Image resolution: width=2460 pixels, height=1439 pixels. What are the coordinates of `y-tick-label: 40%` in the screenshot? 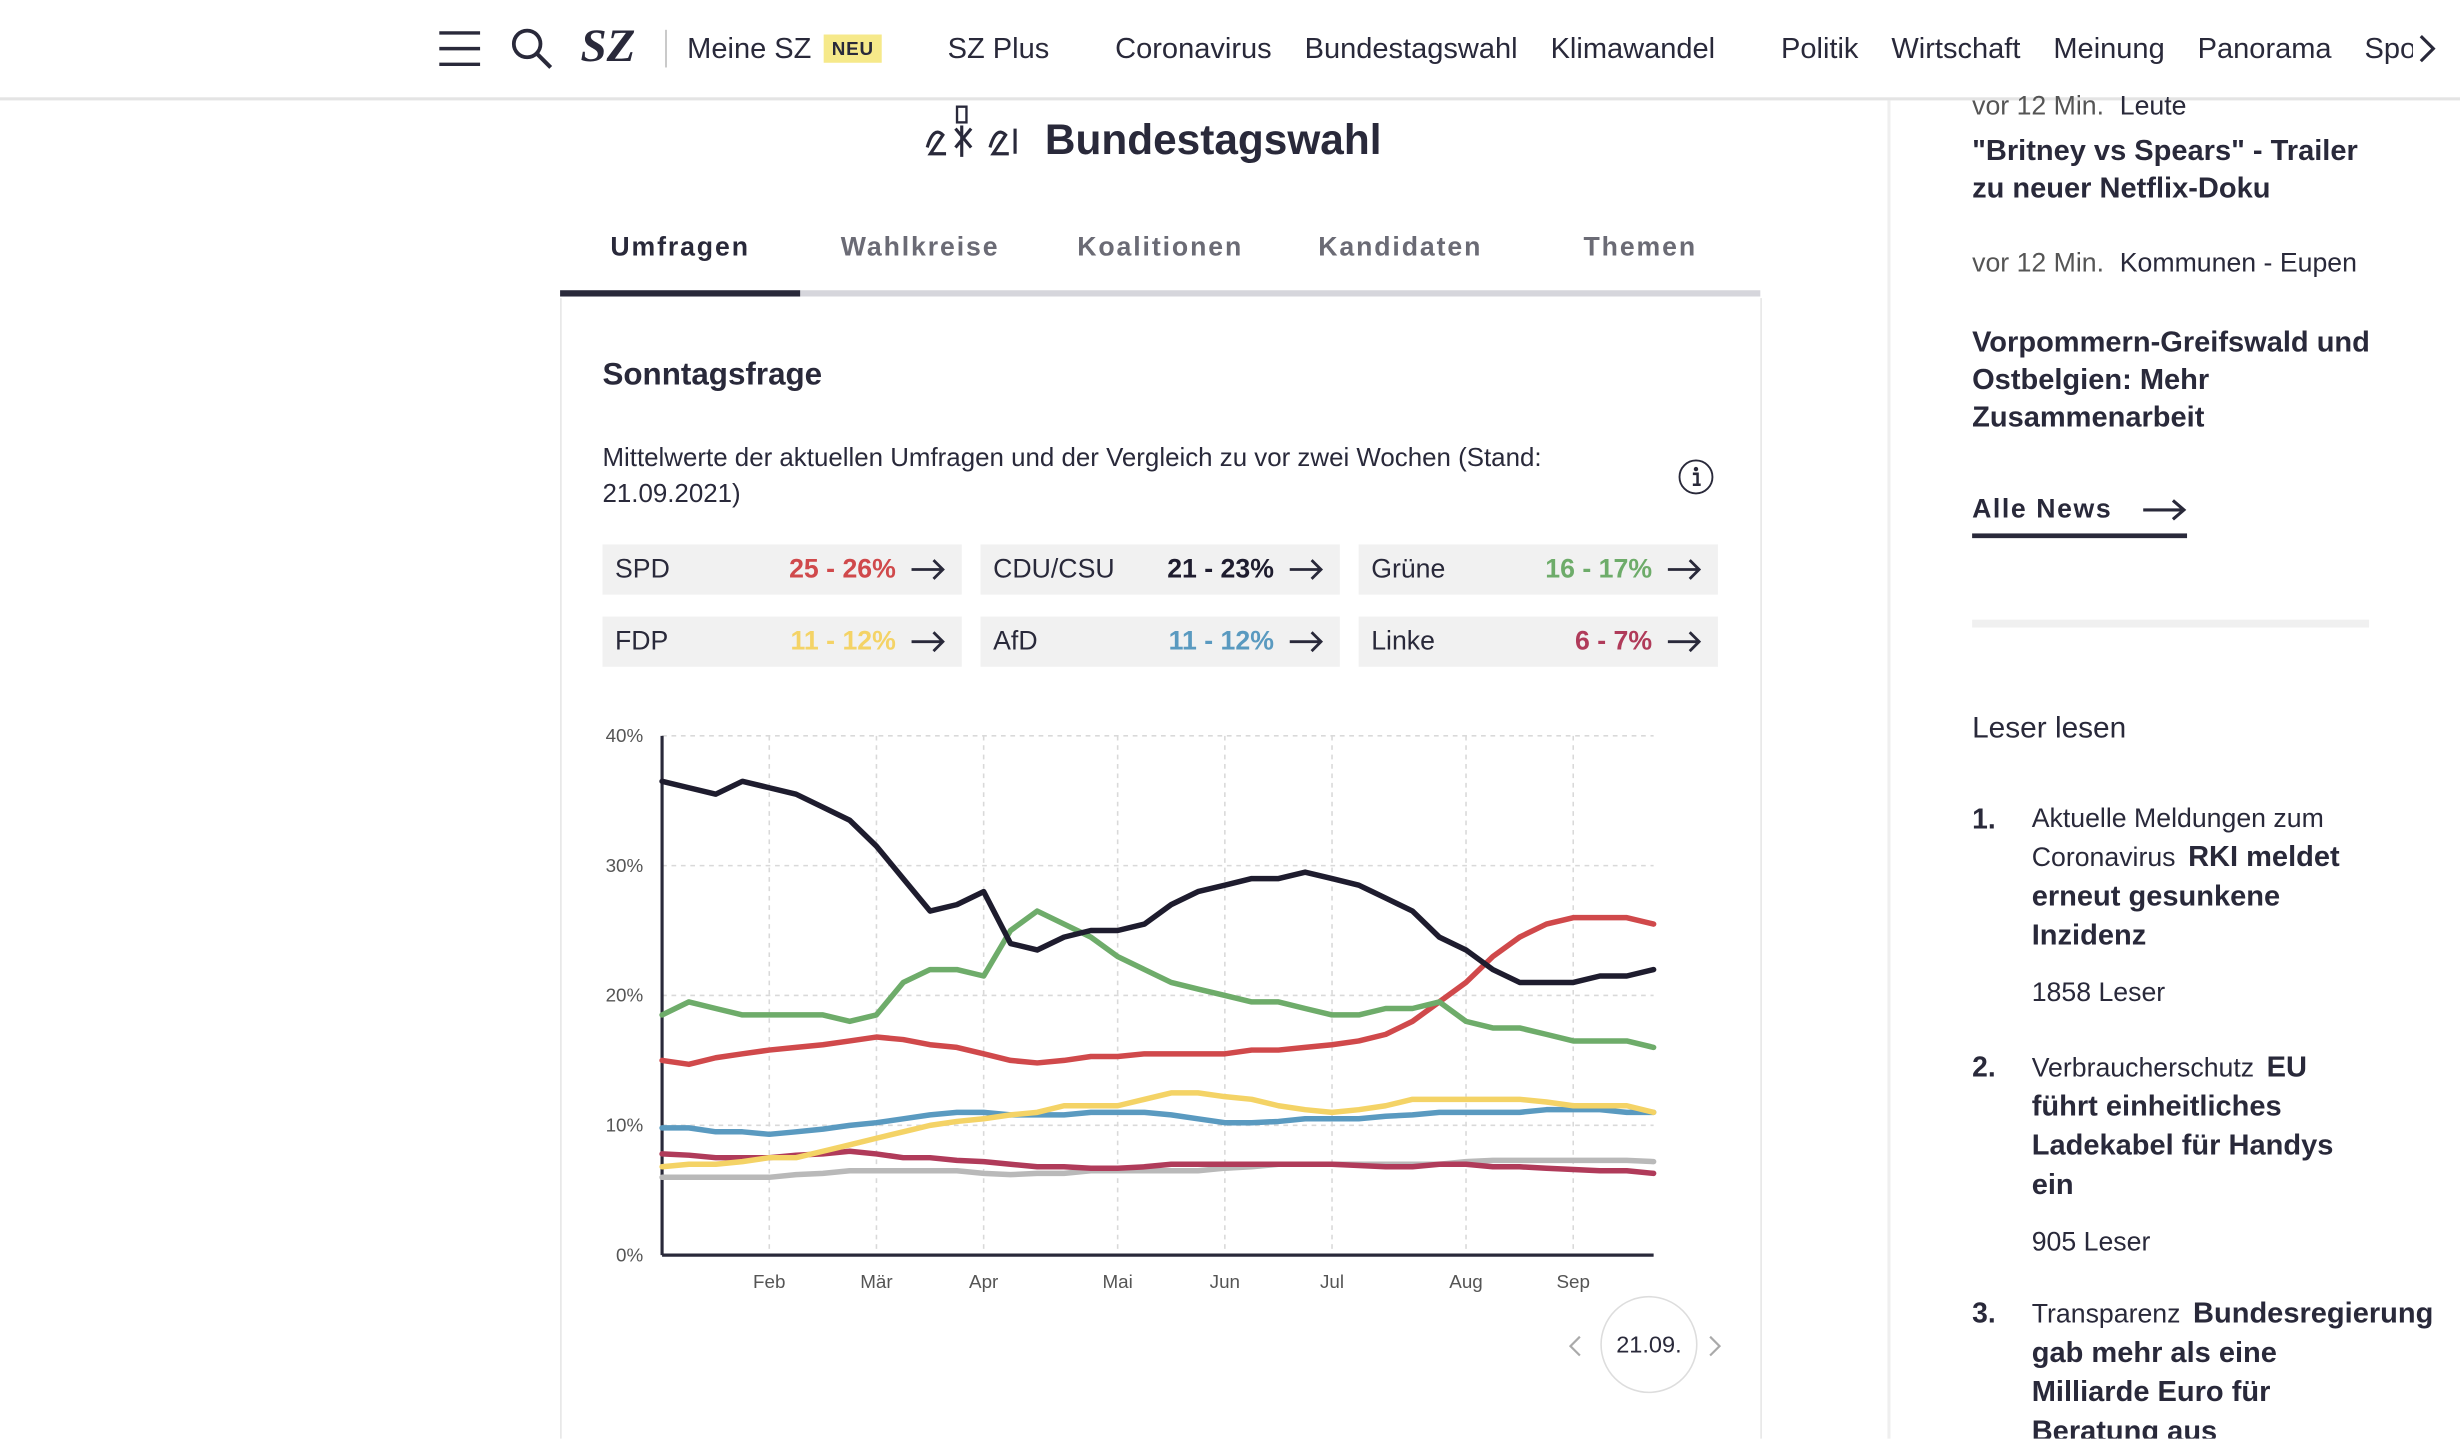 It's located at (625, 735).